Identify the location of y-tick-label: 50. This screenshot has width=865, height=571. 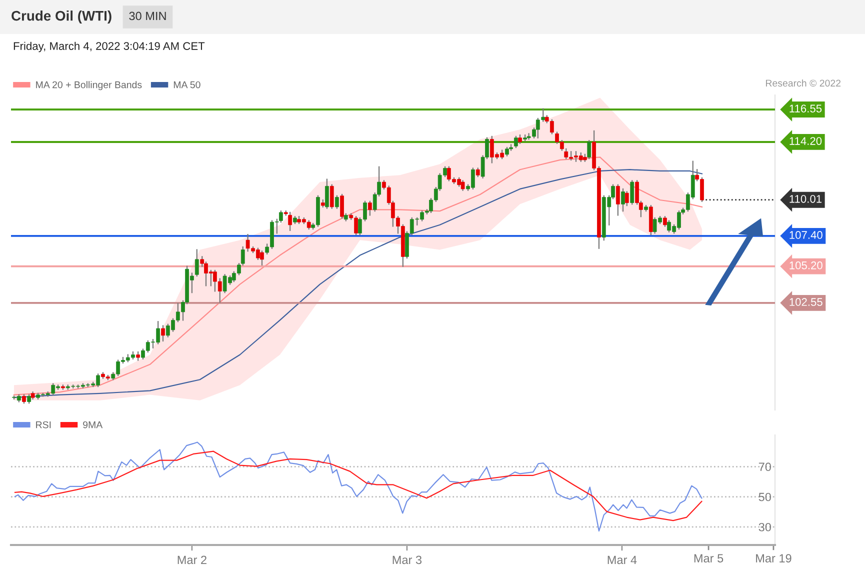
(765, 497).